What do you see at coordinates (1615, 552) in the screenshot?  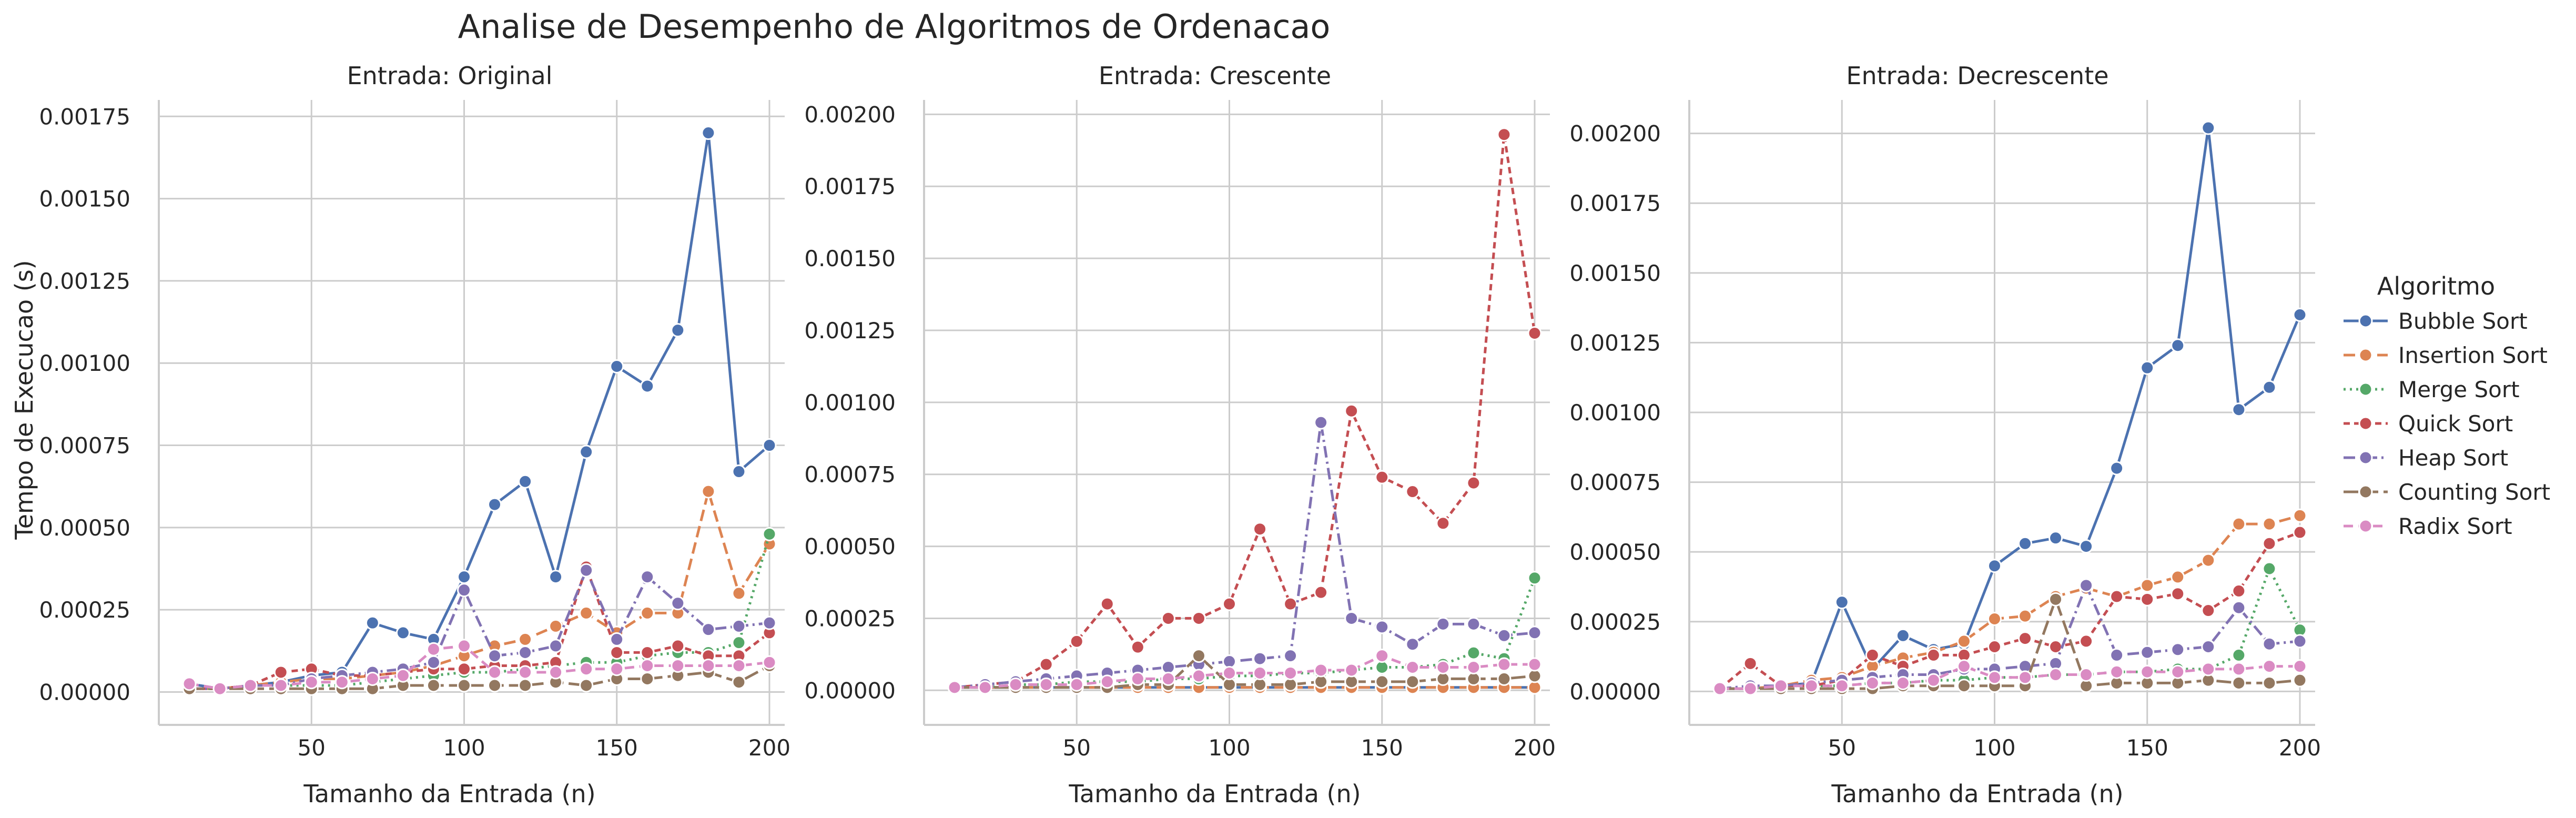 I see `ytick-label--decrescente: 0.00050` at bounding box center [1615, 552].